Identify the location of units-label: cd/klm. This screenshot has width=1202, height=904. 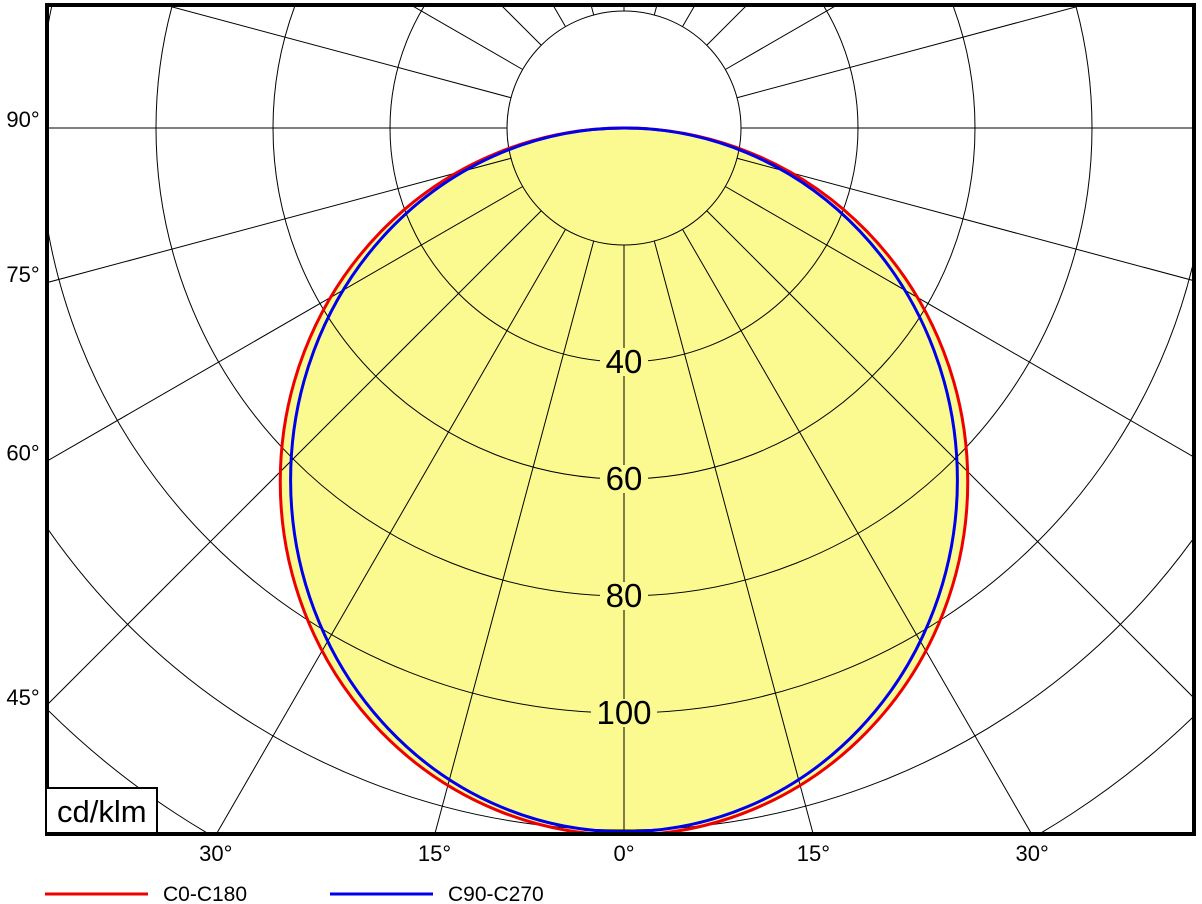
(102, 811).